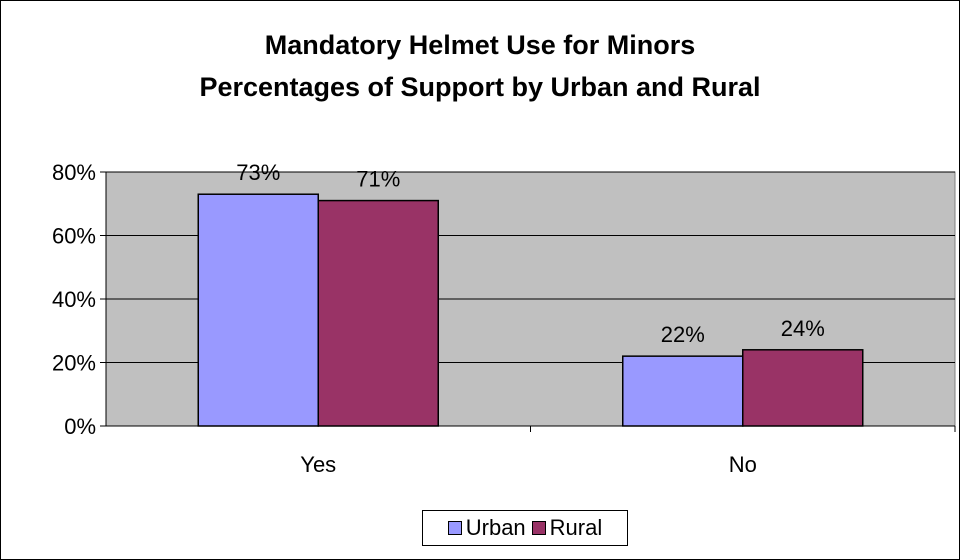 Image resolution: width=960 pixels, height=560 pixels. What do you see at coordinates (683, 334) in the screenshot?
I see `data-label: 22%` at bounding box center [683, 334].